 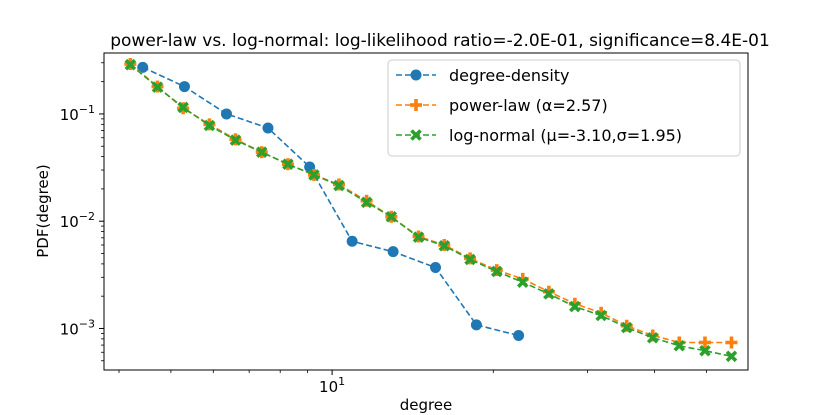 What do you see at coordinates (509, 75) in the screenshot?
I see `legend-label-0: degree-density` at bounding box center [509, 75].